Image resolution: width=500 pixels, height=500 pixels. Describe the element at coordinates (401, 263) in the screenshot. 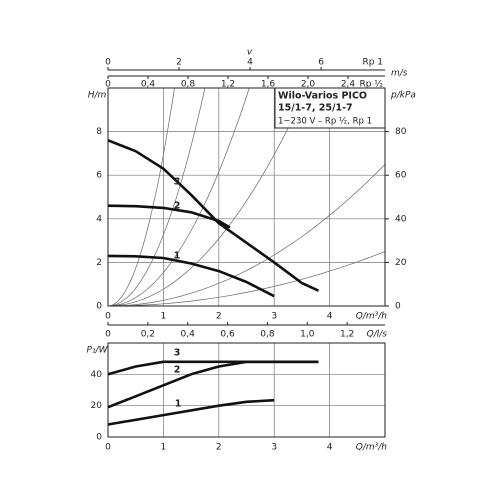

I see `y2-tick-label: 20` at that location.